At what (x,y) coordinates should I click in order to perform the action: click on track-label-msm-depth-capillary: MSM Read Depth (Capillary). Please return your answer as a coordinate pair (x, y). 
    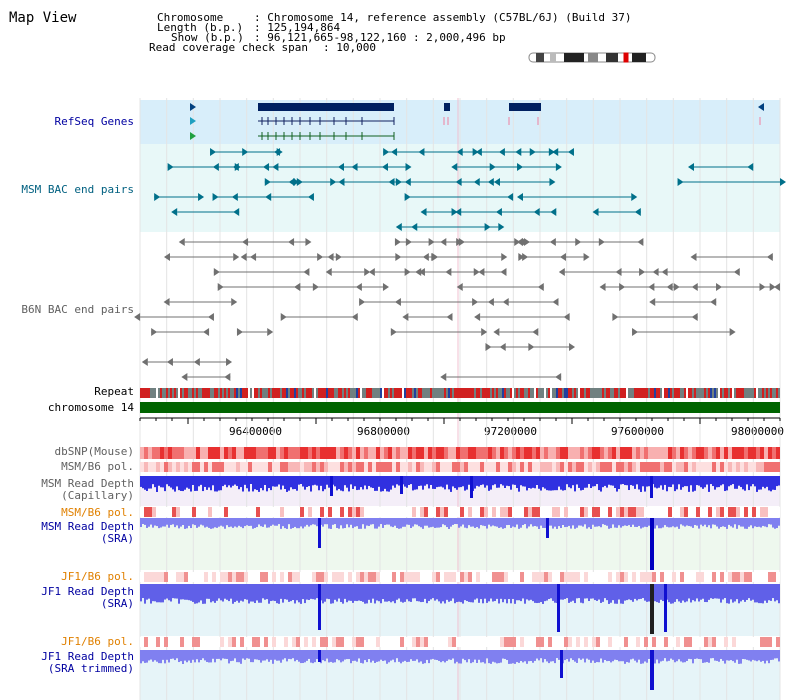
    Looking at the image, I should click on (87, 489).